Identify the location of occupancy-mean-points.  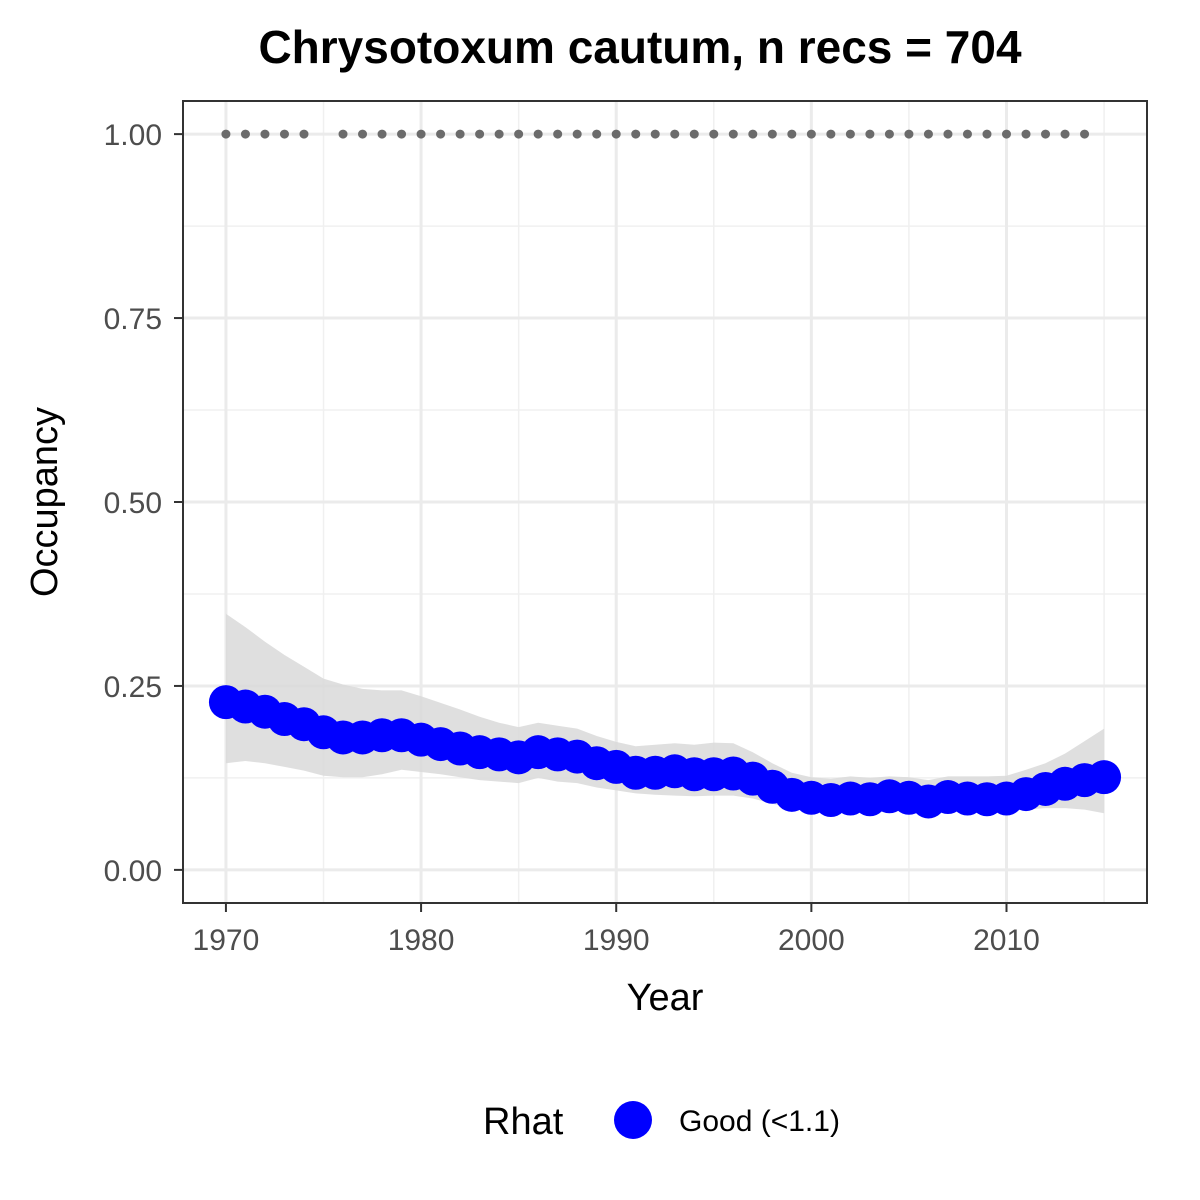
(665, 752).